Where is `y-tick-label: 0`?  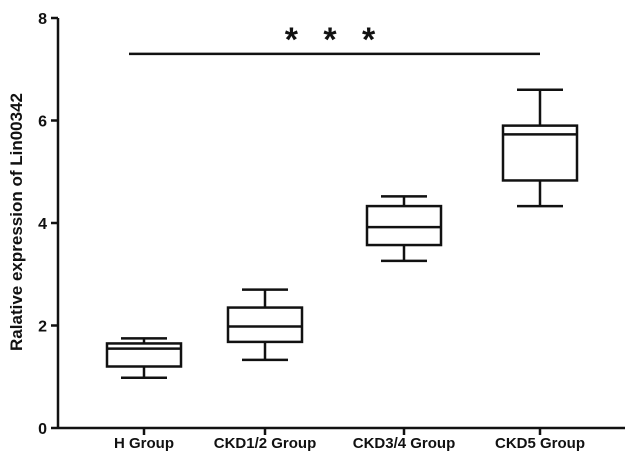
y-tick-label: 0 is located at coordinates (42, 429).